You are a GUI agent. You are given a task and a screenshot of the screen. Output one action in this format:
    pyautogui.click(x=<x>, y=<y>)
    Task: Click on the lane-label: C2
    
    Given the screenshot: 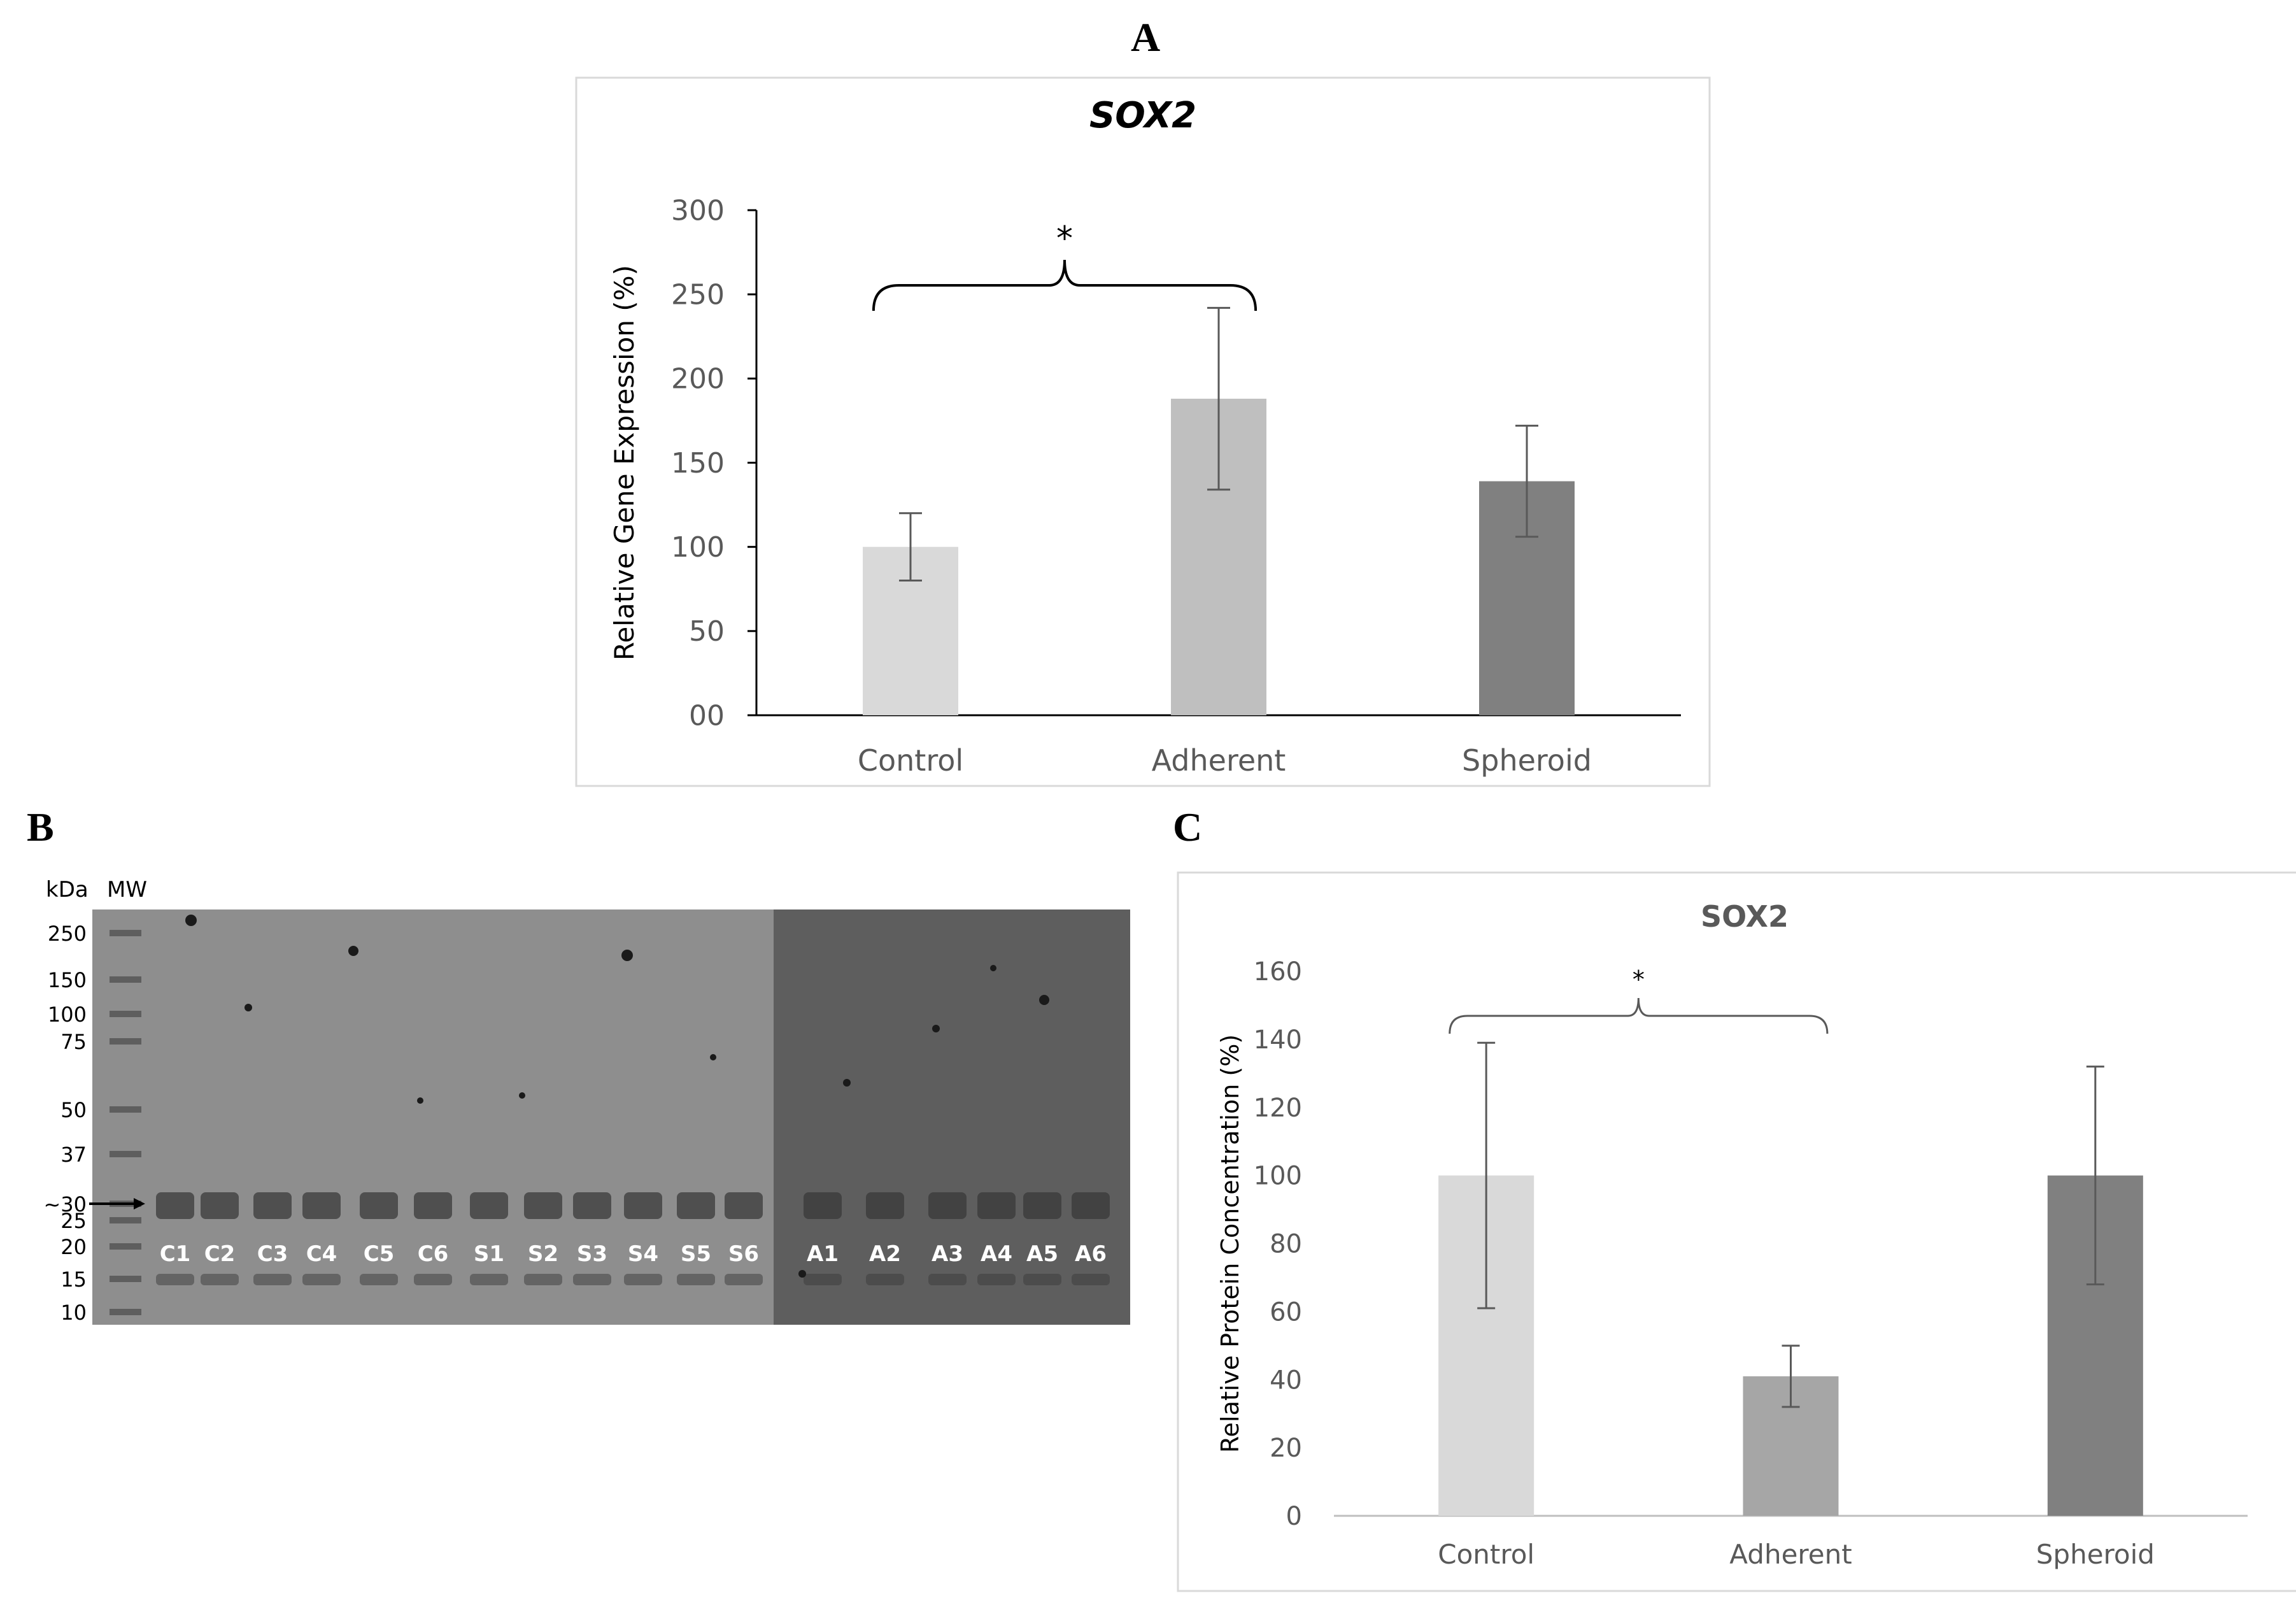 What is the action you would take?
    pyautogui.click(x=220, y=1254)
    